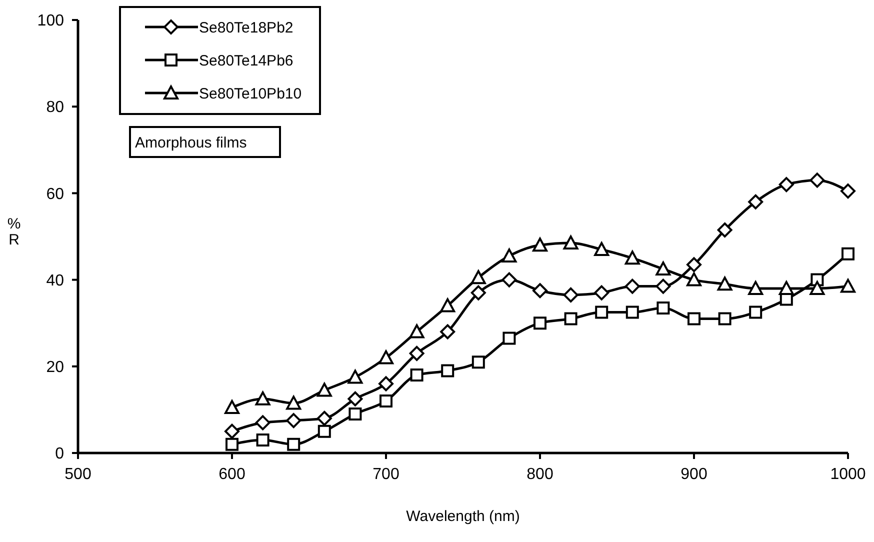 The image size is (874, 542). Describe the element at coordinates (540, 474) in the screenshot. I see `x-tick-label: 800` at that location.